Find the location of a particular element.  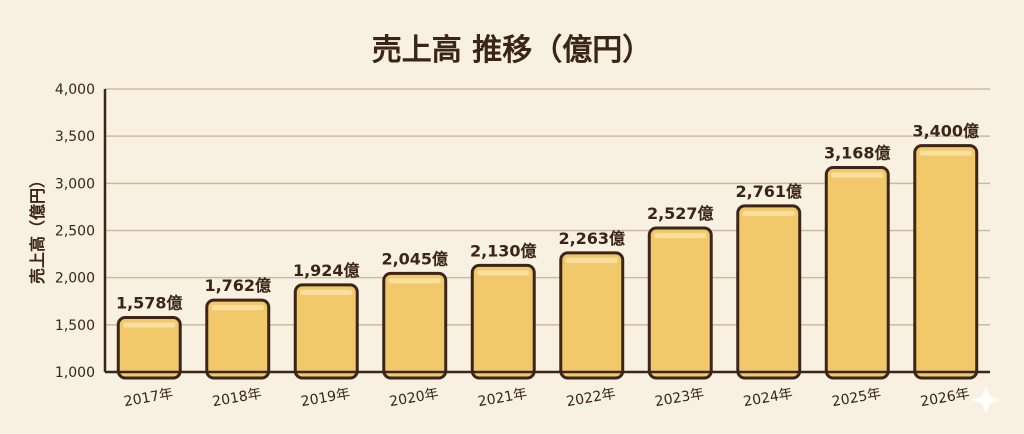

x-tick-label: 2018年 is located at coordinates (237, 398).